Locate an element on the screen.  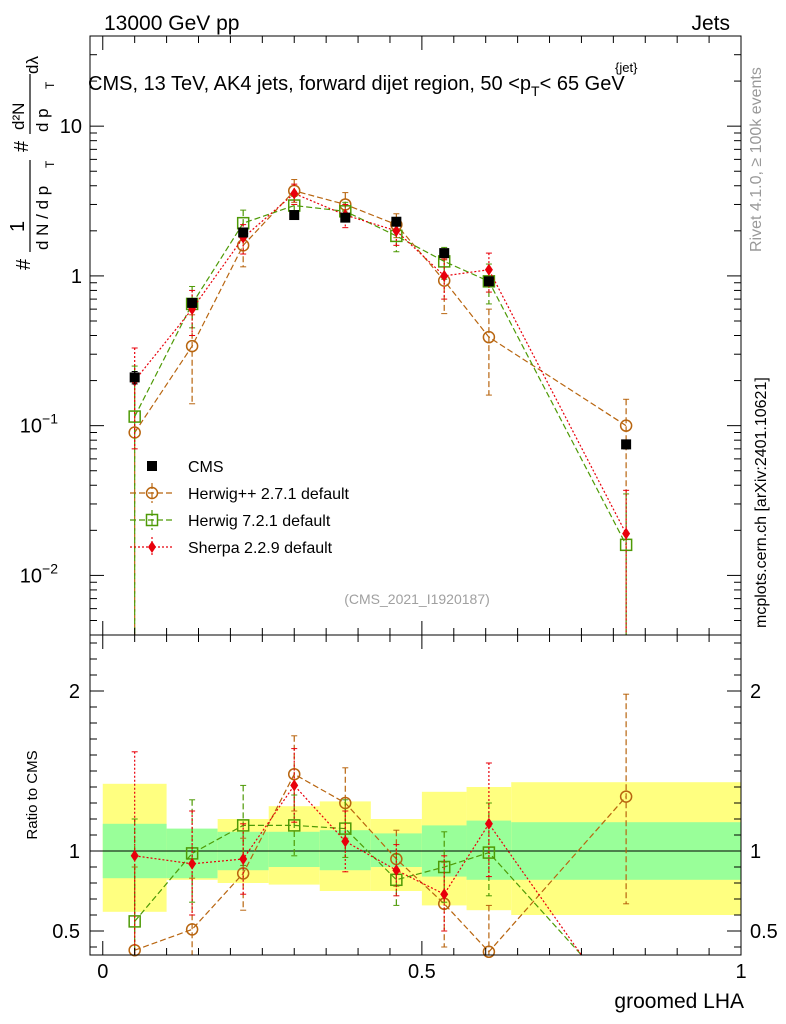
ylabel-rhs-den: d p is located at coordinates (42, 120).